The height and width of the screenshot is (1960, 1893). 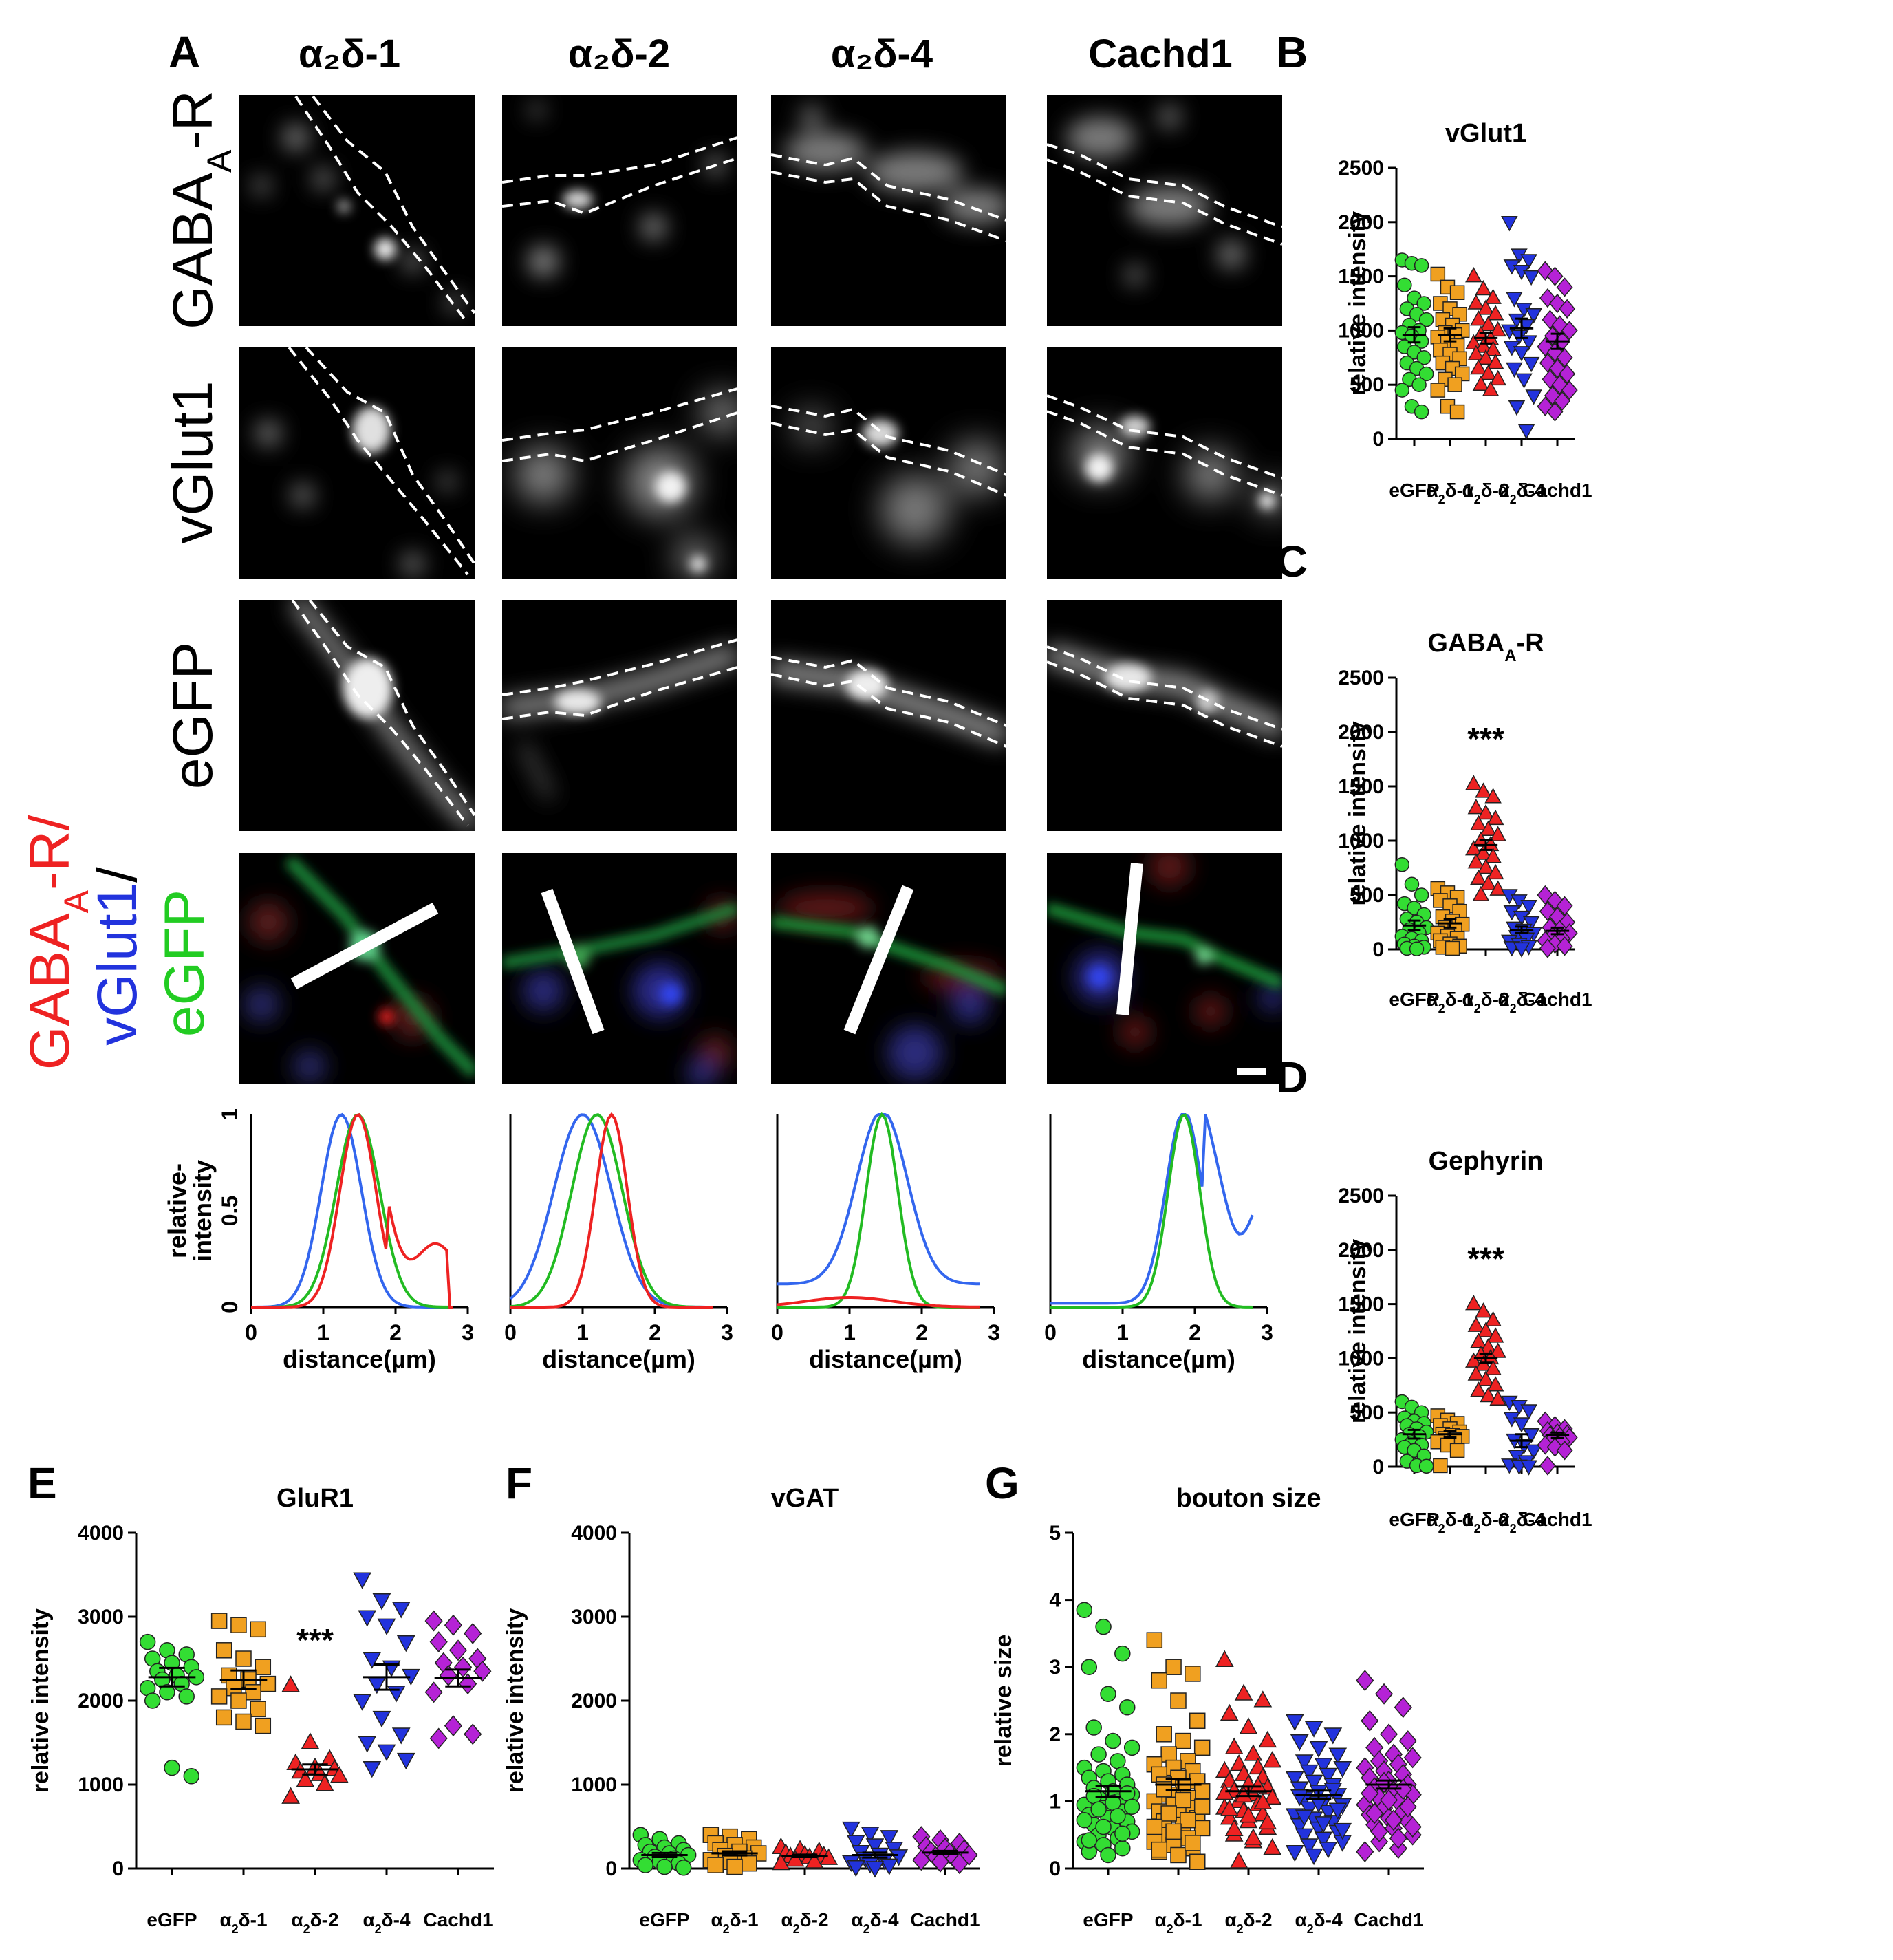 What do you see at coordinates (230, 1114) in the screenshot?
I see `profile-y-tick-label: 1` at bounding box center [230, 1114].